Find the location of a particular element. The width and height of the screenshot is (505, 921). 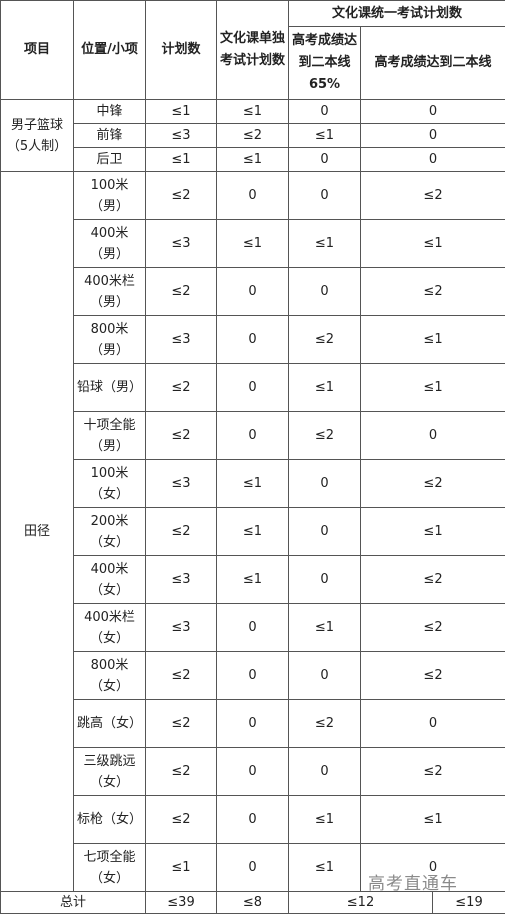

table-row: 800米（男） ≤3 0 ≤2 ≤1 is located at coordinates (253, 339).